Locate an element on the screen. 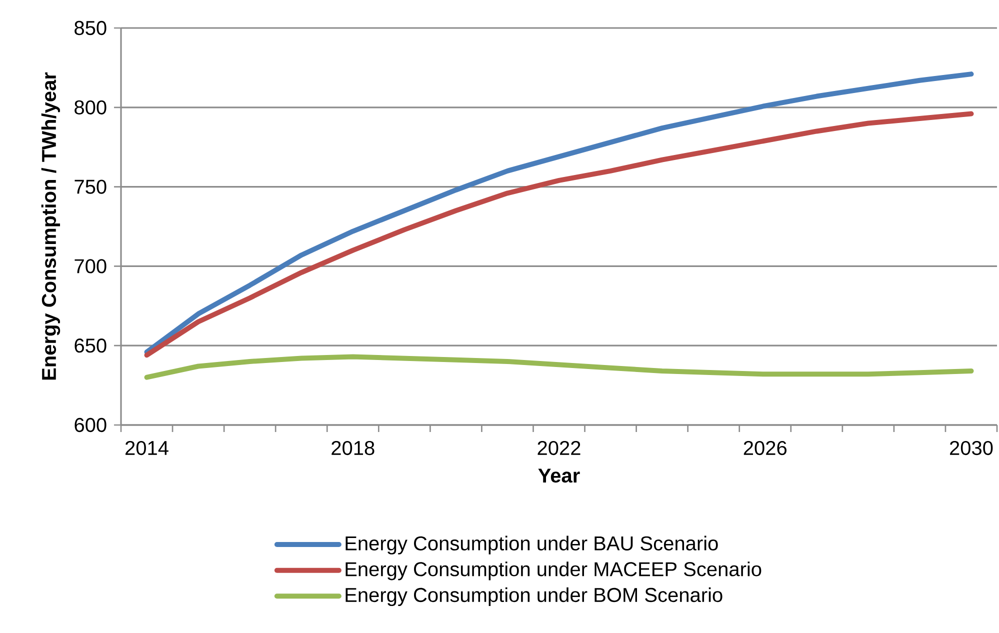 The height and width of the screenshot is (633, 999). x-axis-title: Year is located at coordinates (559, 475).